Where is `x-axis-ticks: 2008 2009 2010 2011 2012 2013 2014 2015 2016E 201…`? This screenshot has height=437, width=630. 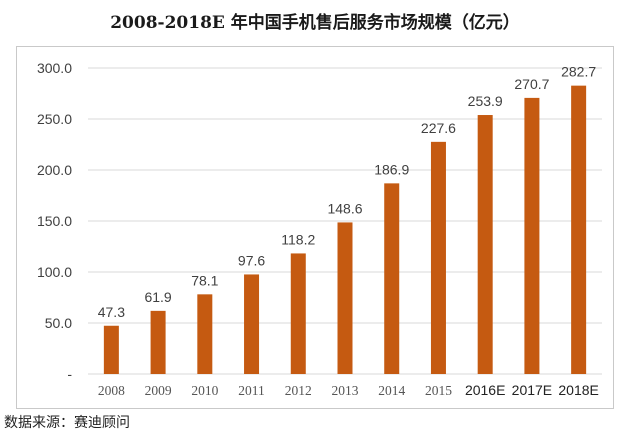 x-axis-ticks: 2008 2009 2010 2011 2012 2013 2014 2015 2016E 201… is located at coordinates (348, 390).